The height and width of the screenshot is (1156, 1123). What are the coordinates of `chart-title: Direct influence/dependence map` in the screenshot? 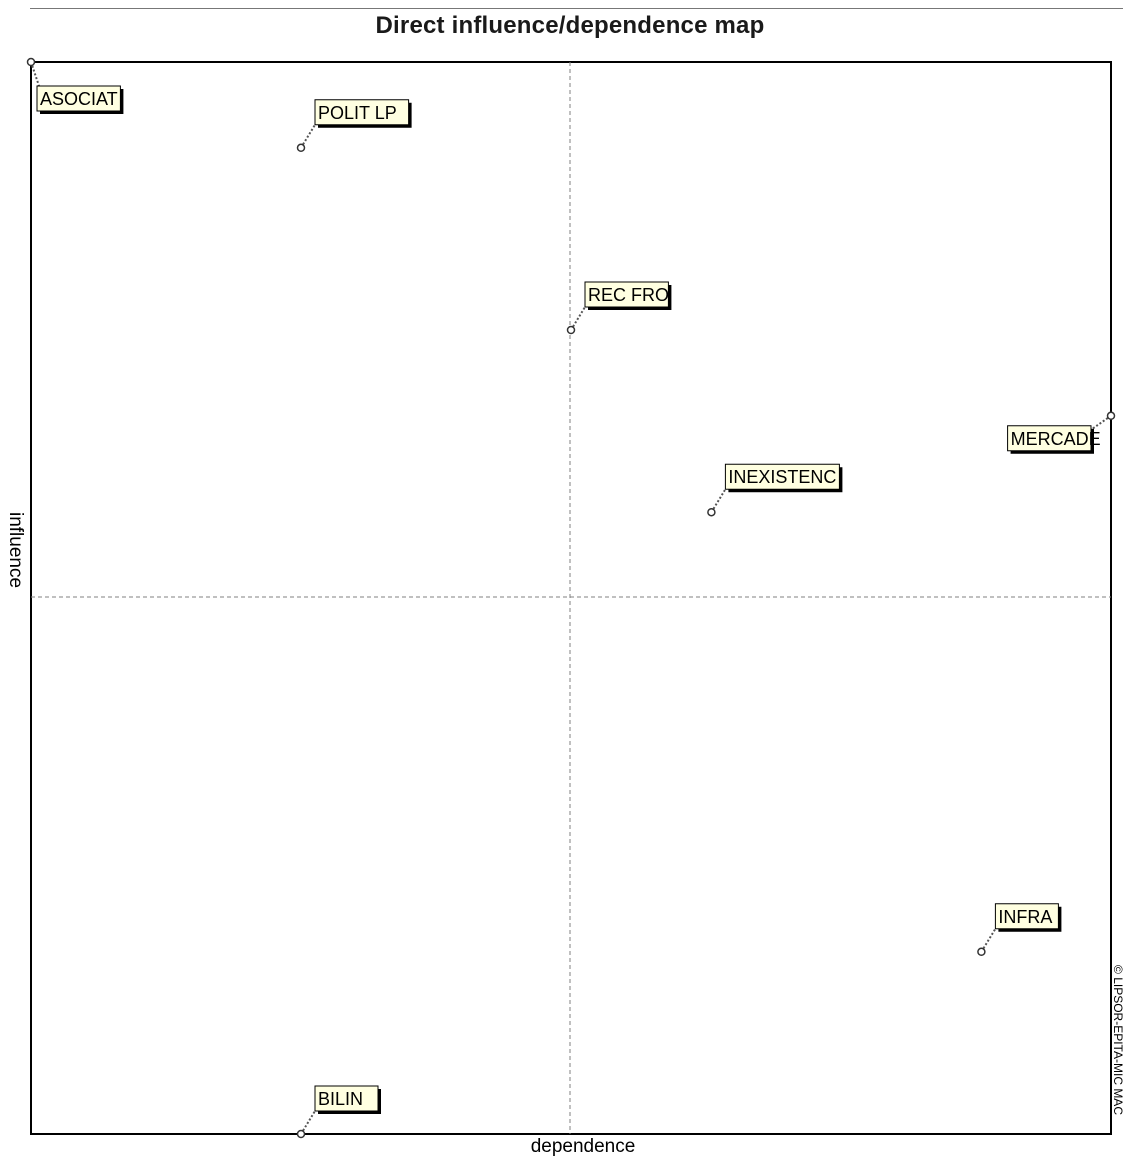 It's located at (570, 25).